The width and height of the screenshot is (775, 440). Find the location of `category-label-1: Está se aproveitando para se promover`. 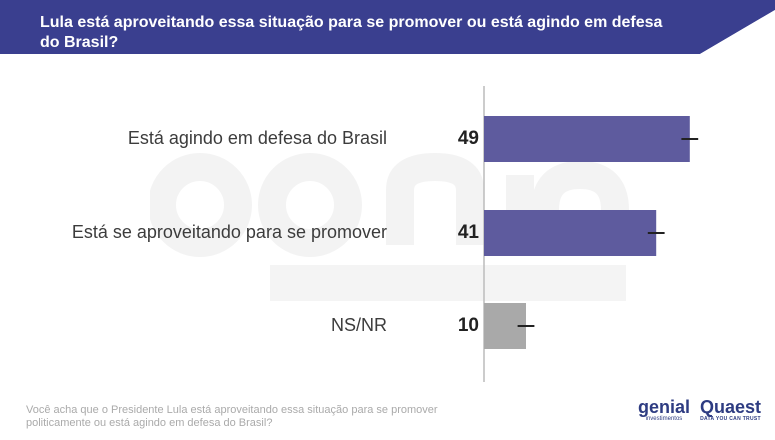

category-label-1: Está se aproveitando para se promover is located at coordinates (229, 232).